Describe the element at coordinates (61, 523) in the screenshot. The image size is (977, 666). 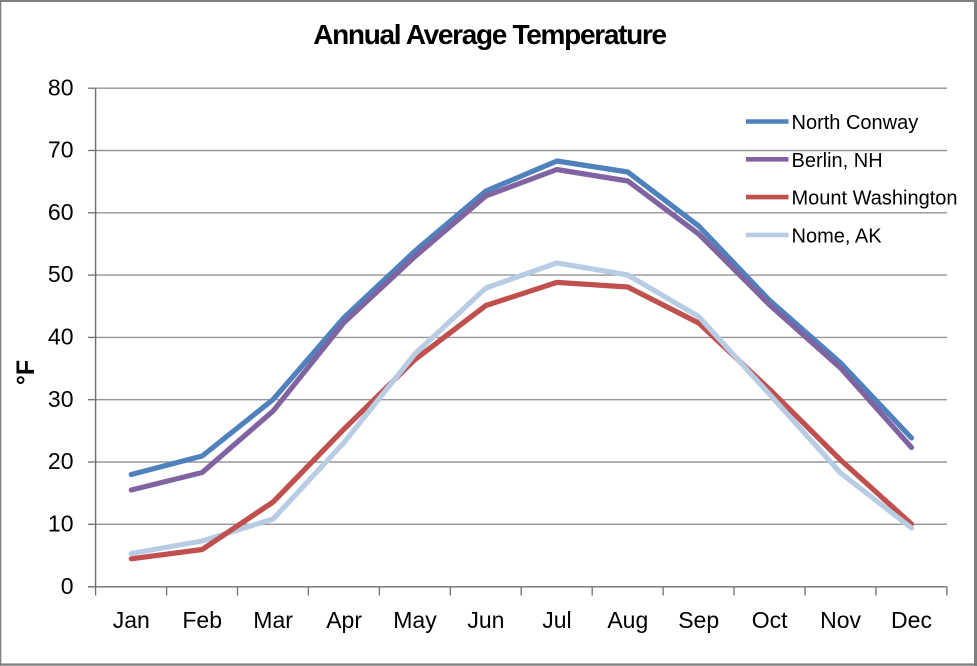
I see `svg-text: 10` at that location.